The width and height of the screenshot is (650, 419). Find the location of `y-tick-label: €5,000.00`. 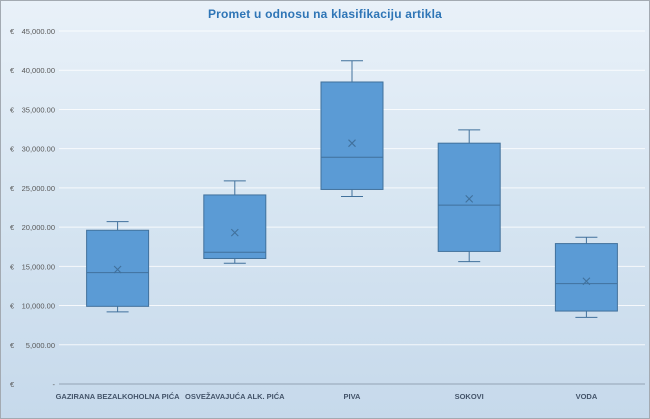

y-tick-label: €5,000.00 is located at coordinates (32, 345).